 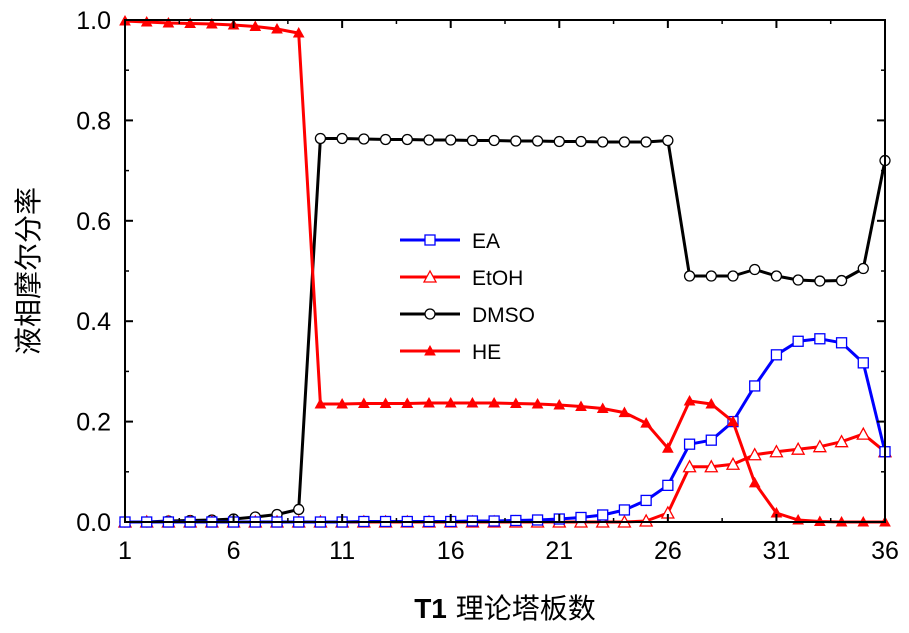 What do you see at coordinates (497, 278) in the screenshot?
I see `legend-label-etoh: EtOH` at bounding box center [497, 278].